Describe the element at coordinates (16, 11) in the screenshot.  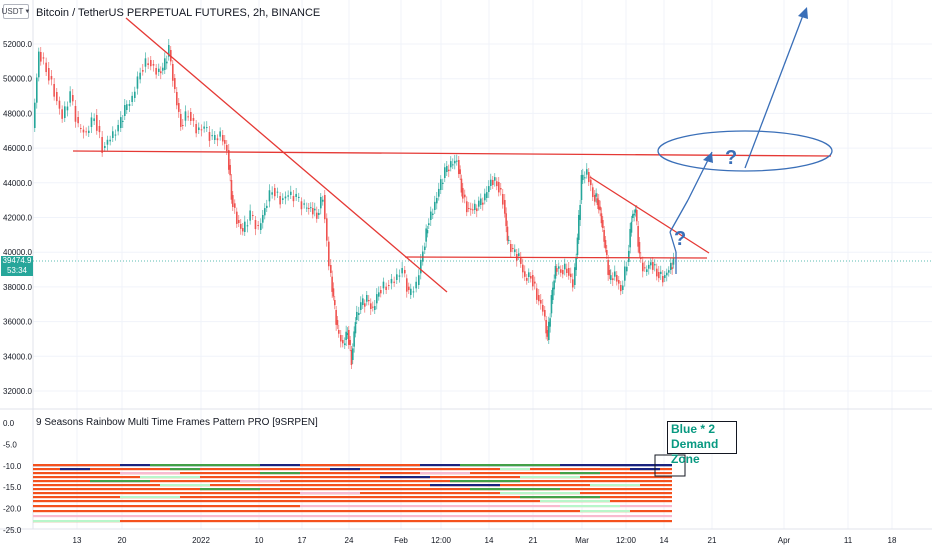
I see `currency-selector: USDT ▼` at that location.